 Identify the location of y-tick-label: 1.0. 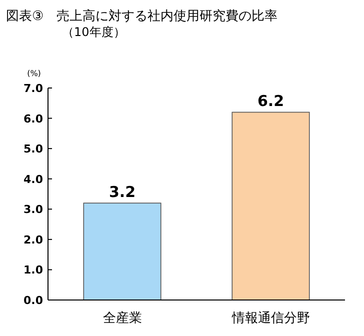
(34, 270).